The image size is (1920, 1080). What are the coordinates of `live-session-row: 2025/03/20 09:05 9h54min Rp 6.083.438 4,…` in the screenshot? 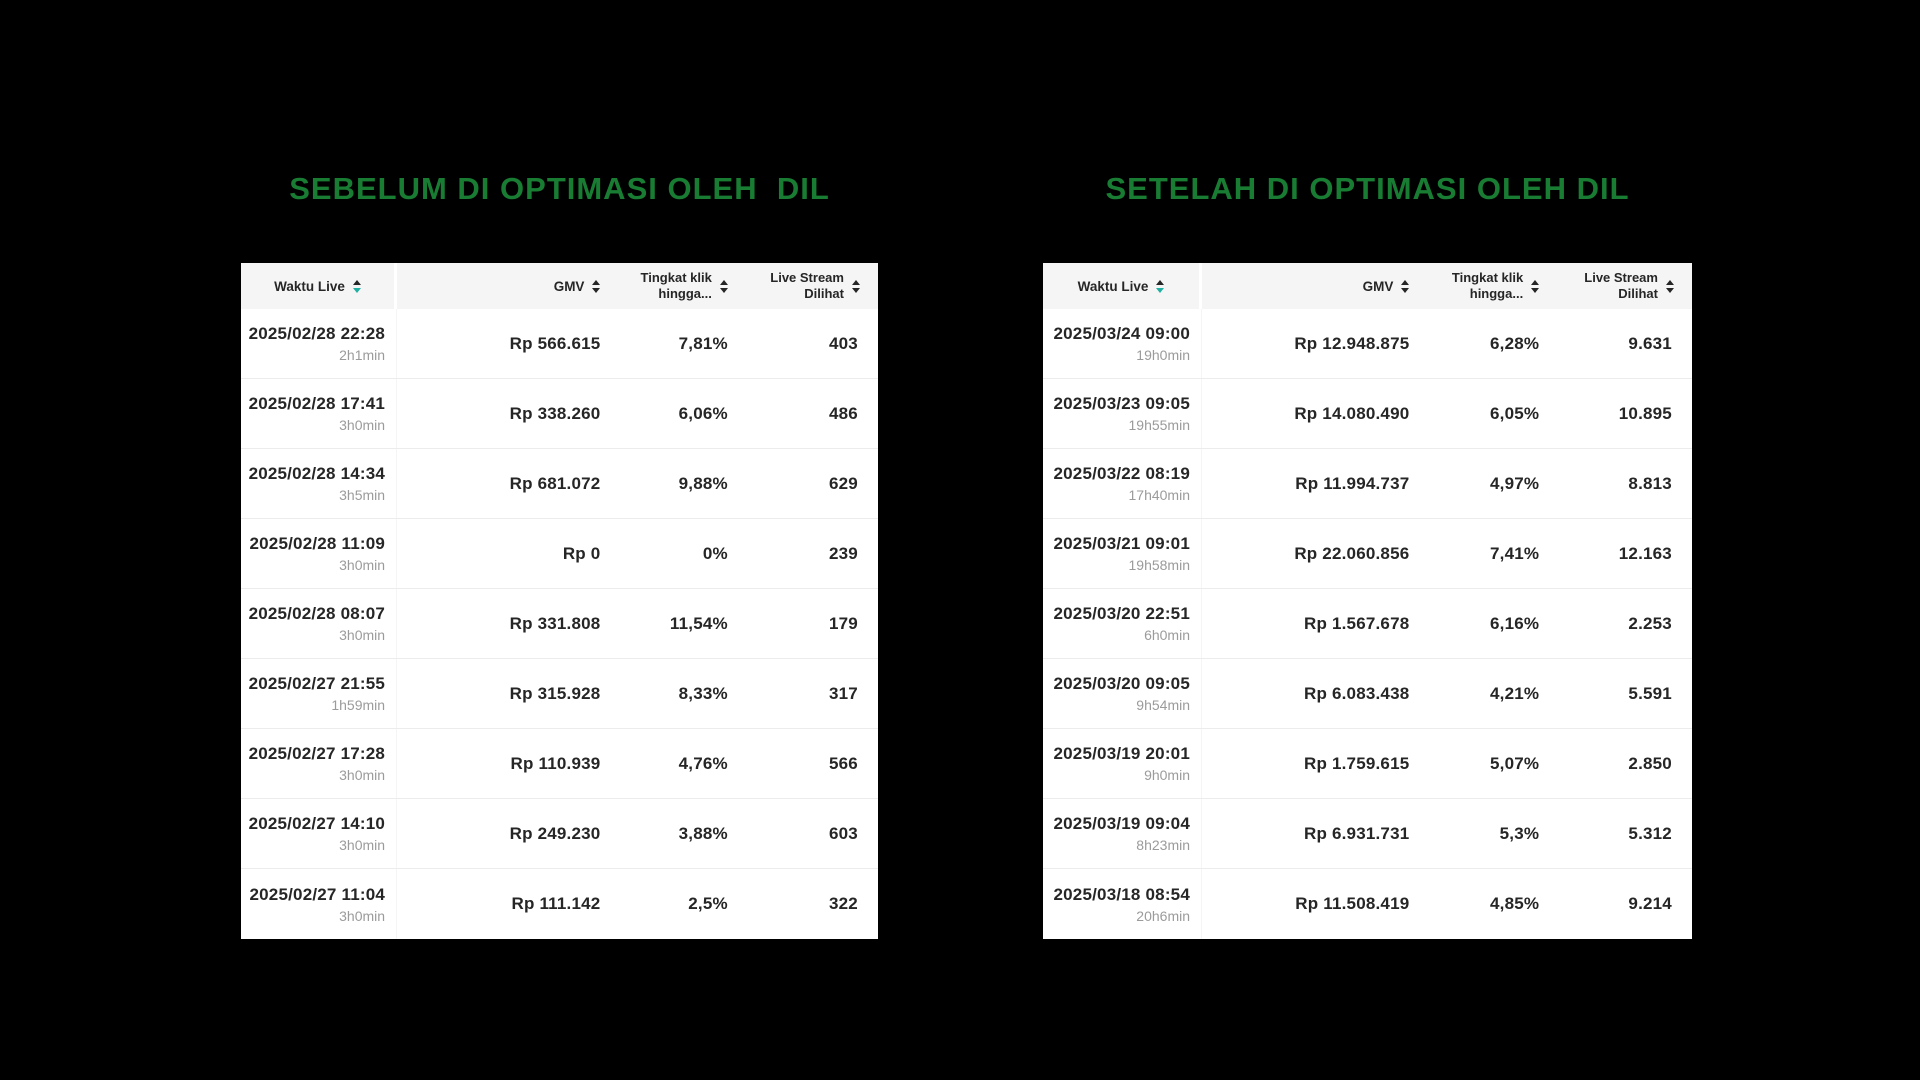 It's located at (1367, 694).